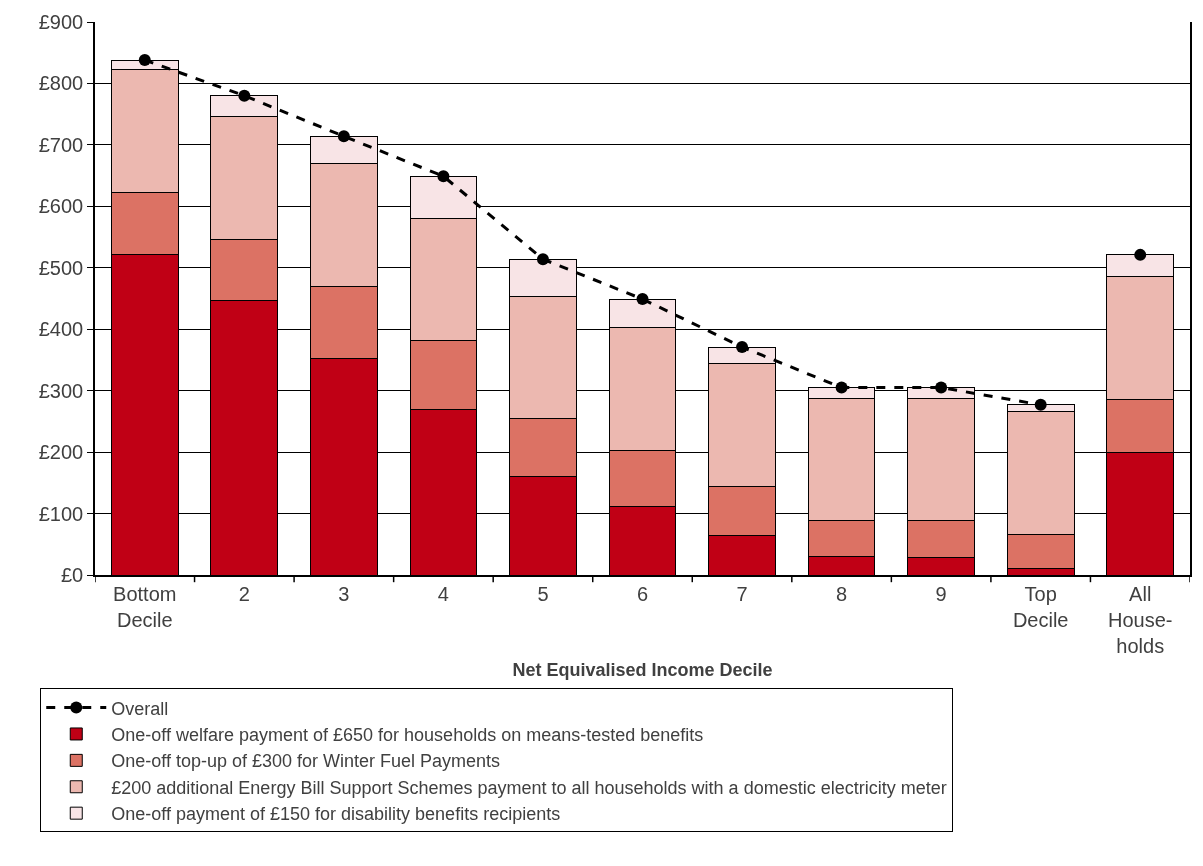 This screenshot has height=866, width=1203. I want to click on x-tick-label: Top Decile, so click(1040, 606).